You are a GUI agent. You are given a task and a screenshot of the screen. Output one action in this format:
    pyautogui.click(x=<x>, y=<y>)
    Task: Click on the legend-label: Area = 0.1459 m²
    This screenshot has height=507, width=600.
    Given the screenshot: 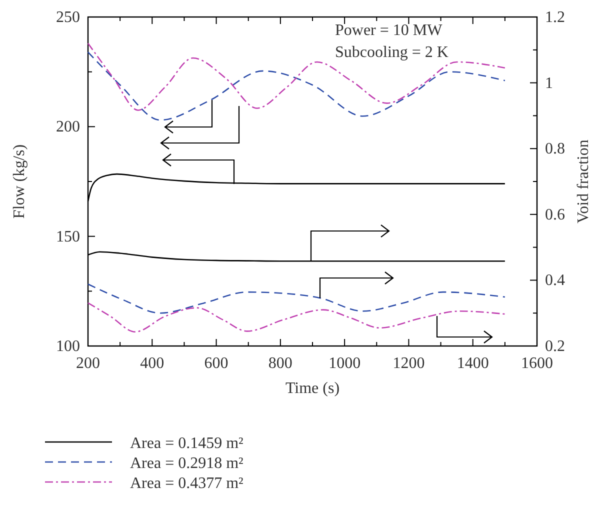 What is the action you would take?
    pyautogui.click(x=187, y=443)
    